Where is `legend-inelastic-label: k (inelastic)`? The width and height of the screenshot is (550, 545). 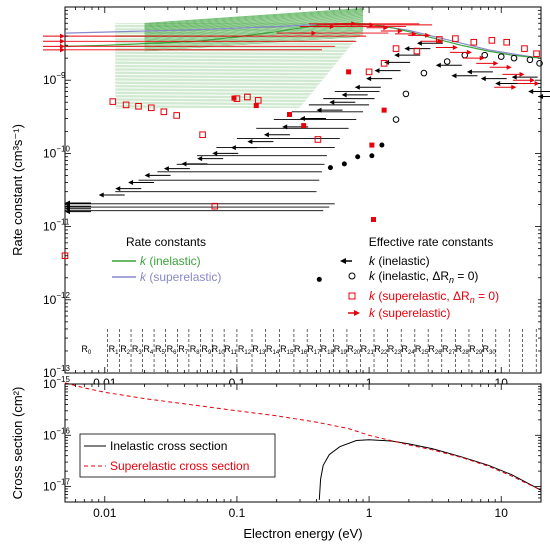 legend-inelastic-label: k (inelastic) is located at coordinates (170, 261).